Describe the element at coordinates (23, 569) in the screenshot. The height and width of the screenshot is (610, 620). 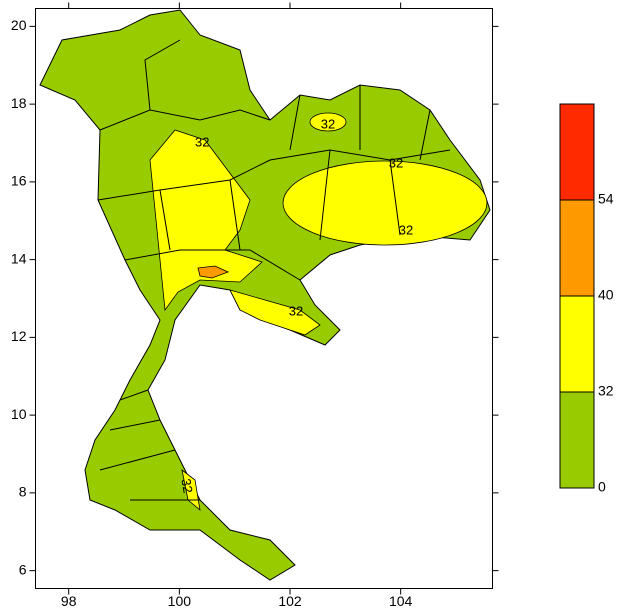
I see `y-tick-label: 6` at that location.